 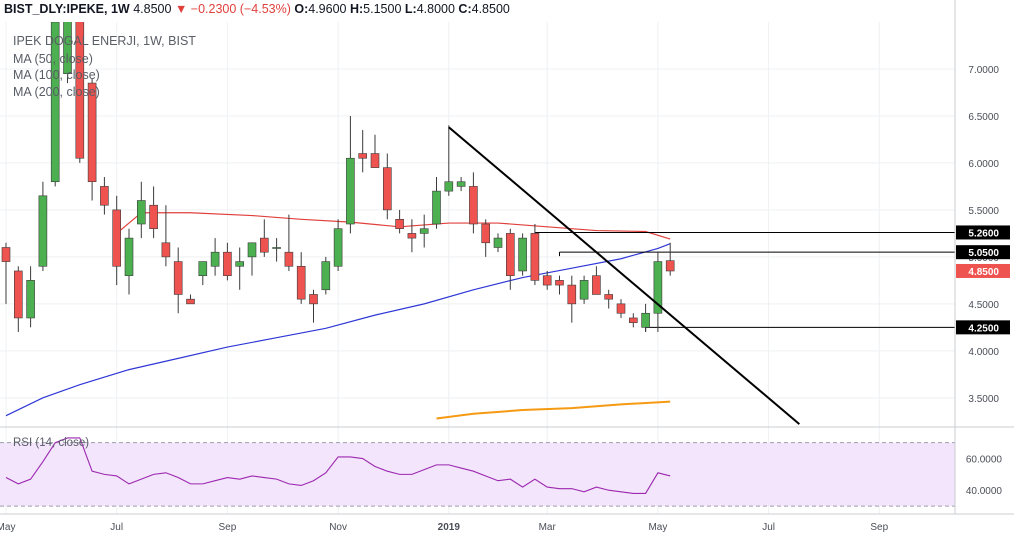 I want to click on price-tick-label: 6.5000, so click(x=983, y=117).